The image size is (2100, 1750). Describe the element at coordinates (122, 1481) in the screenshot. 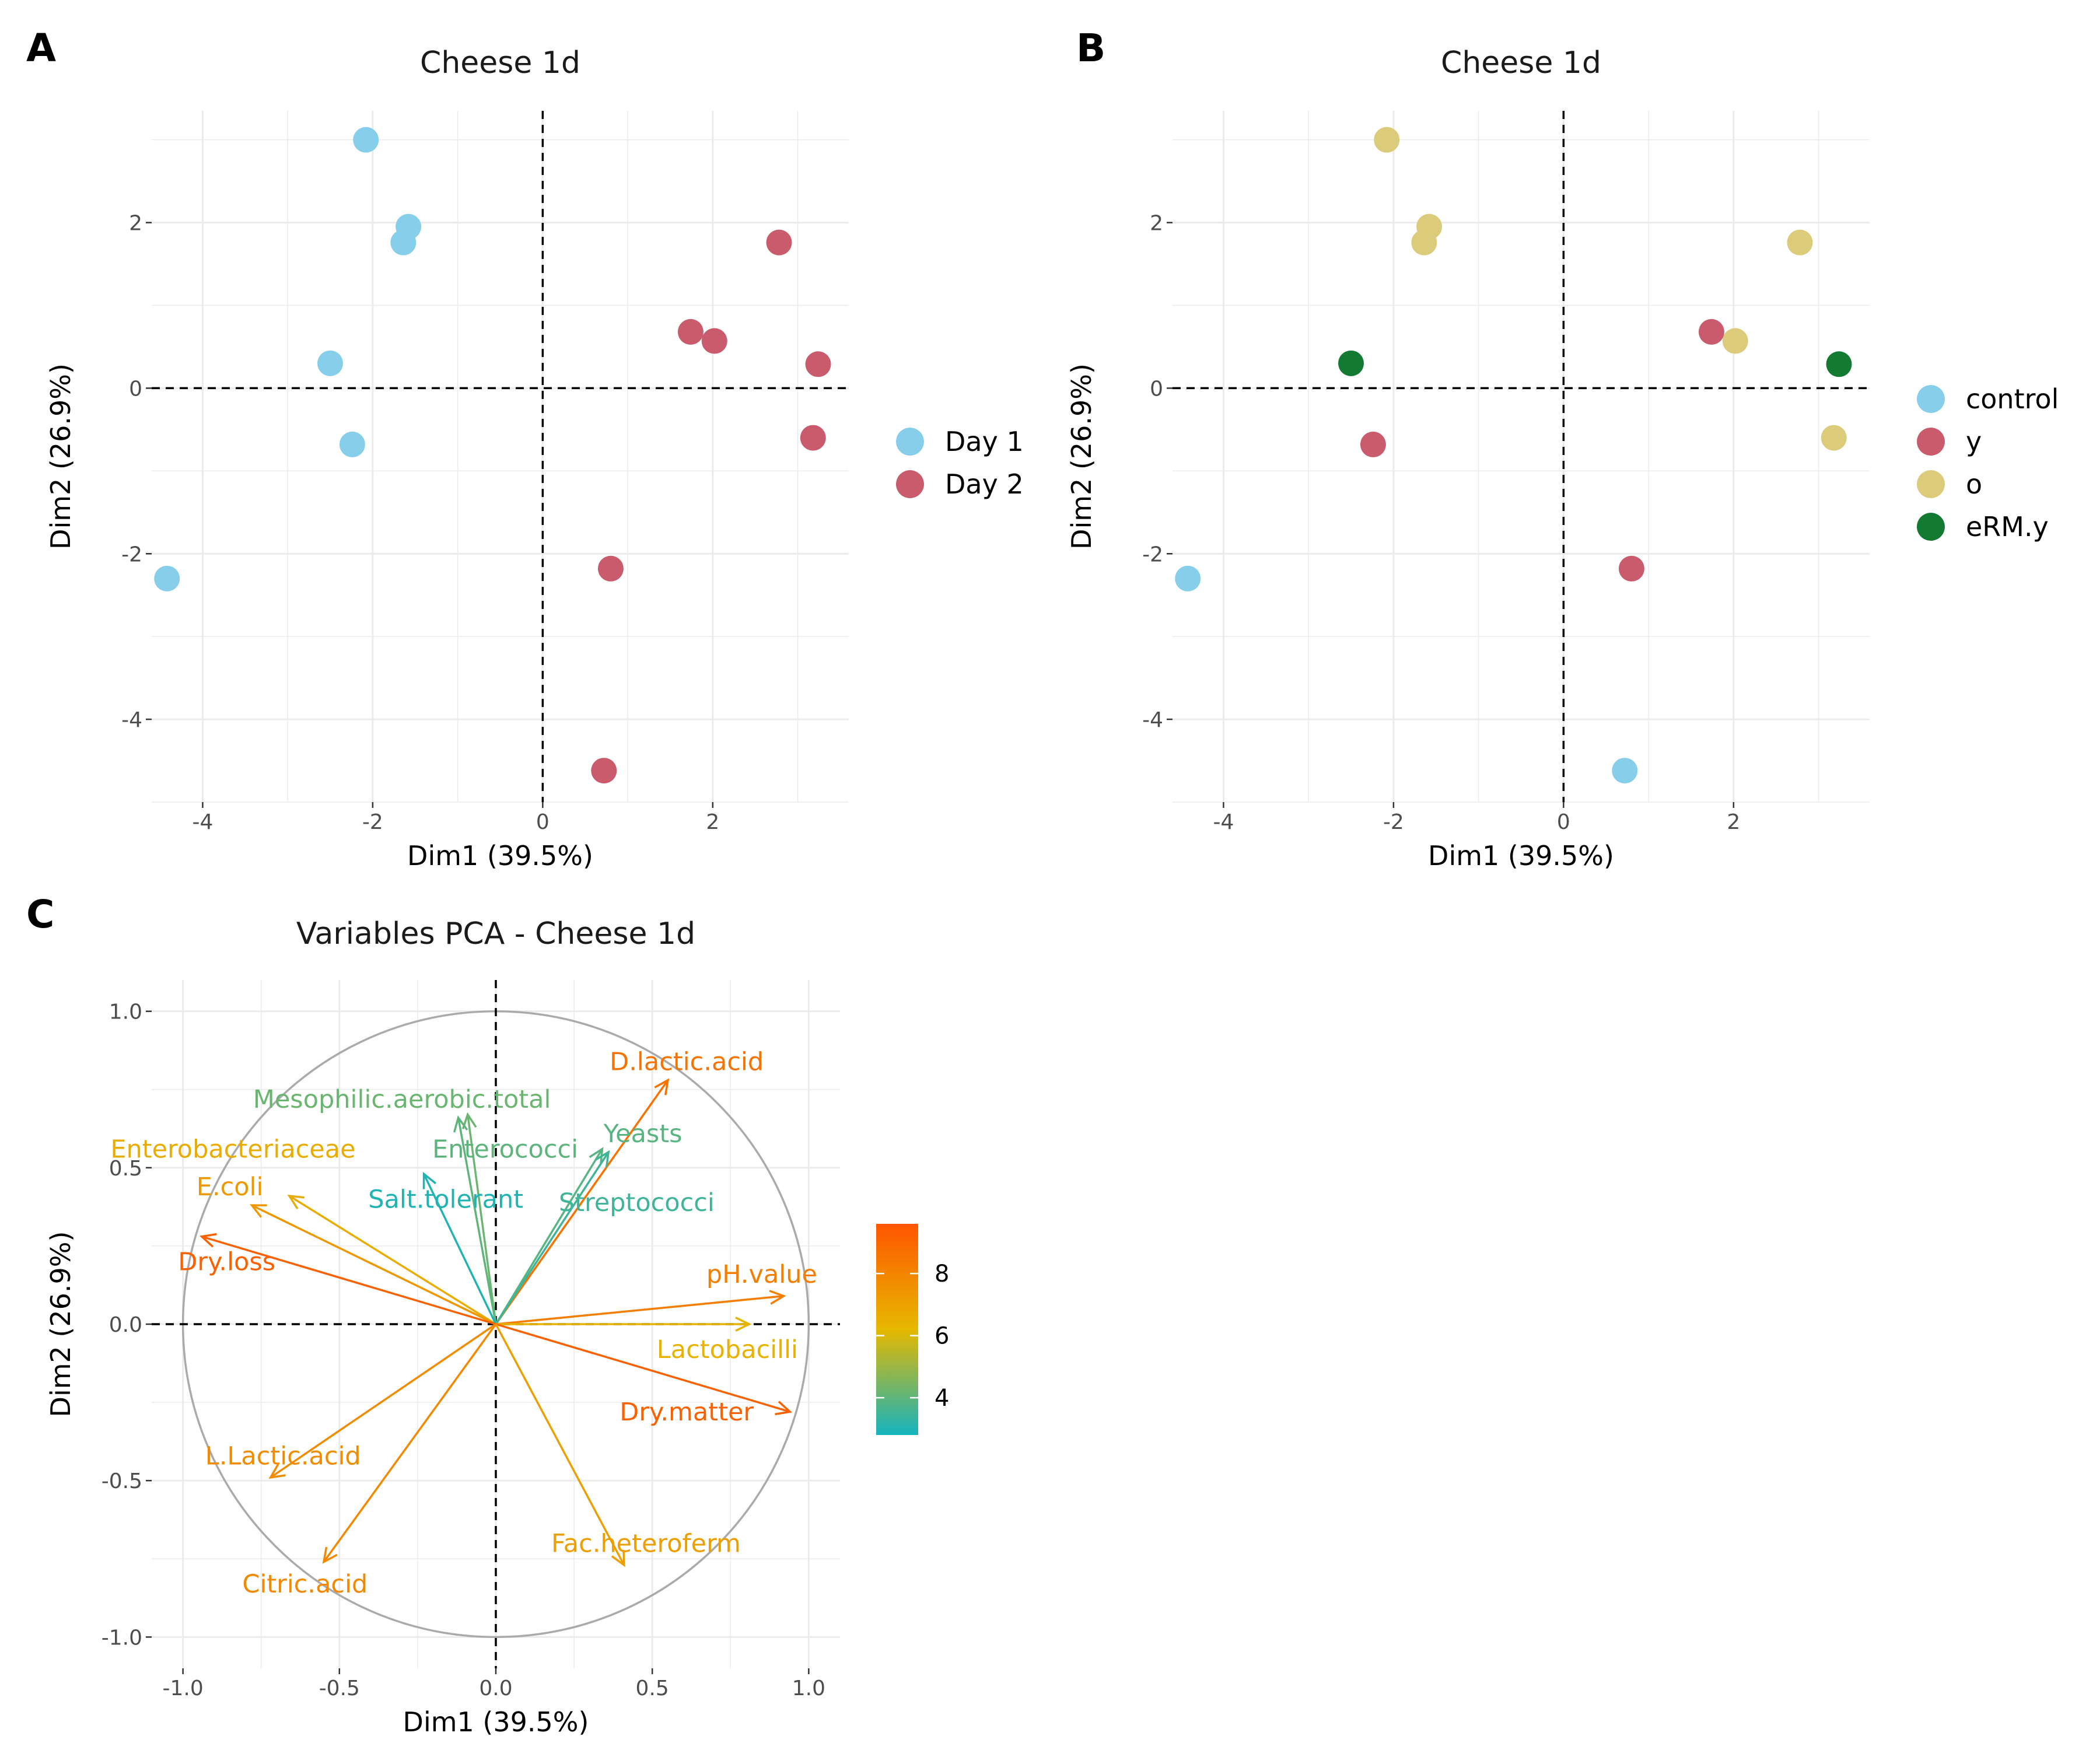

I see `y-tick-label: -0.5` at that location.